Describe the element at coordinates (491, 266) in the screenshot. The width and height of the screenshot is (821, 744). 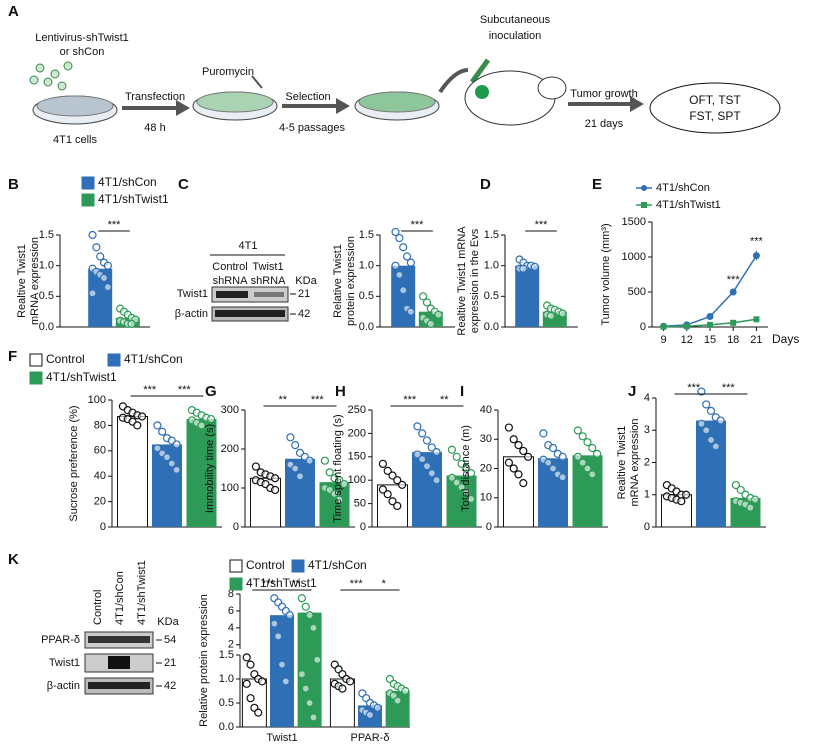
I see `y-tick-label: 1.0` at that location.